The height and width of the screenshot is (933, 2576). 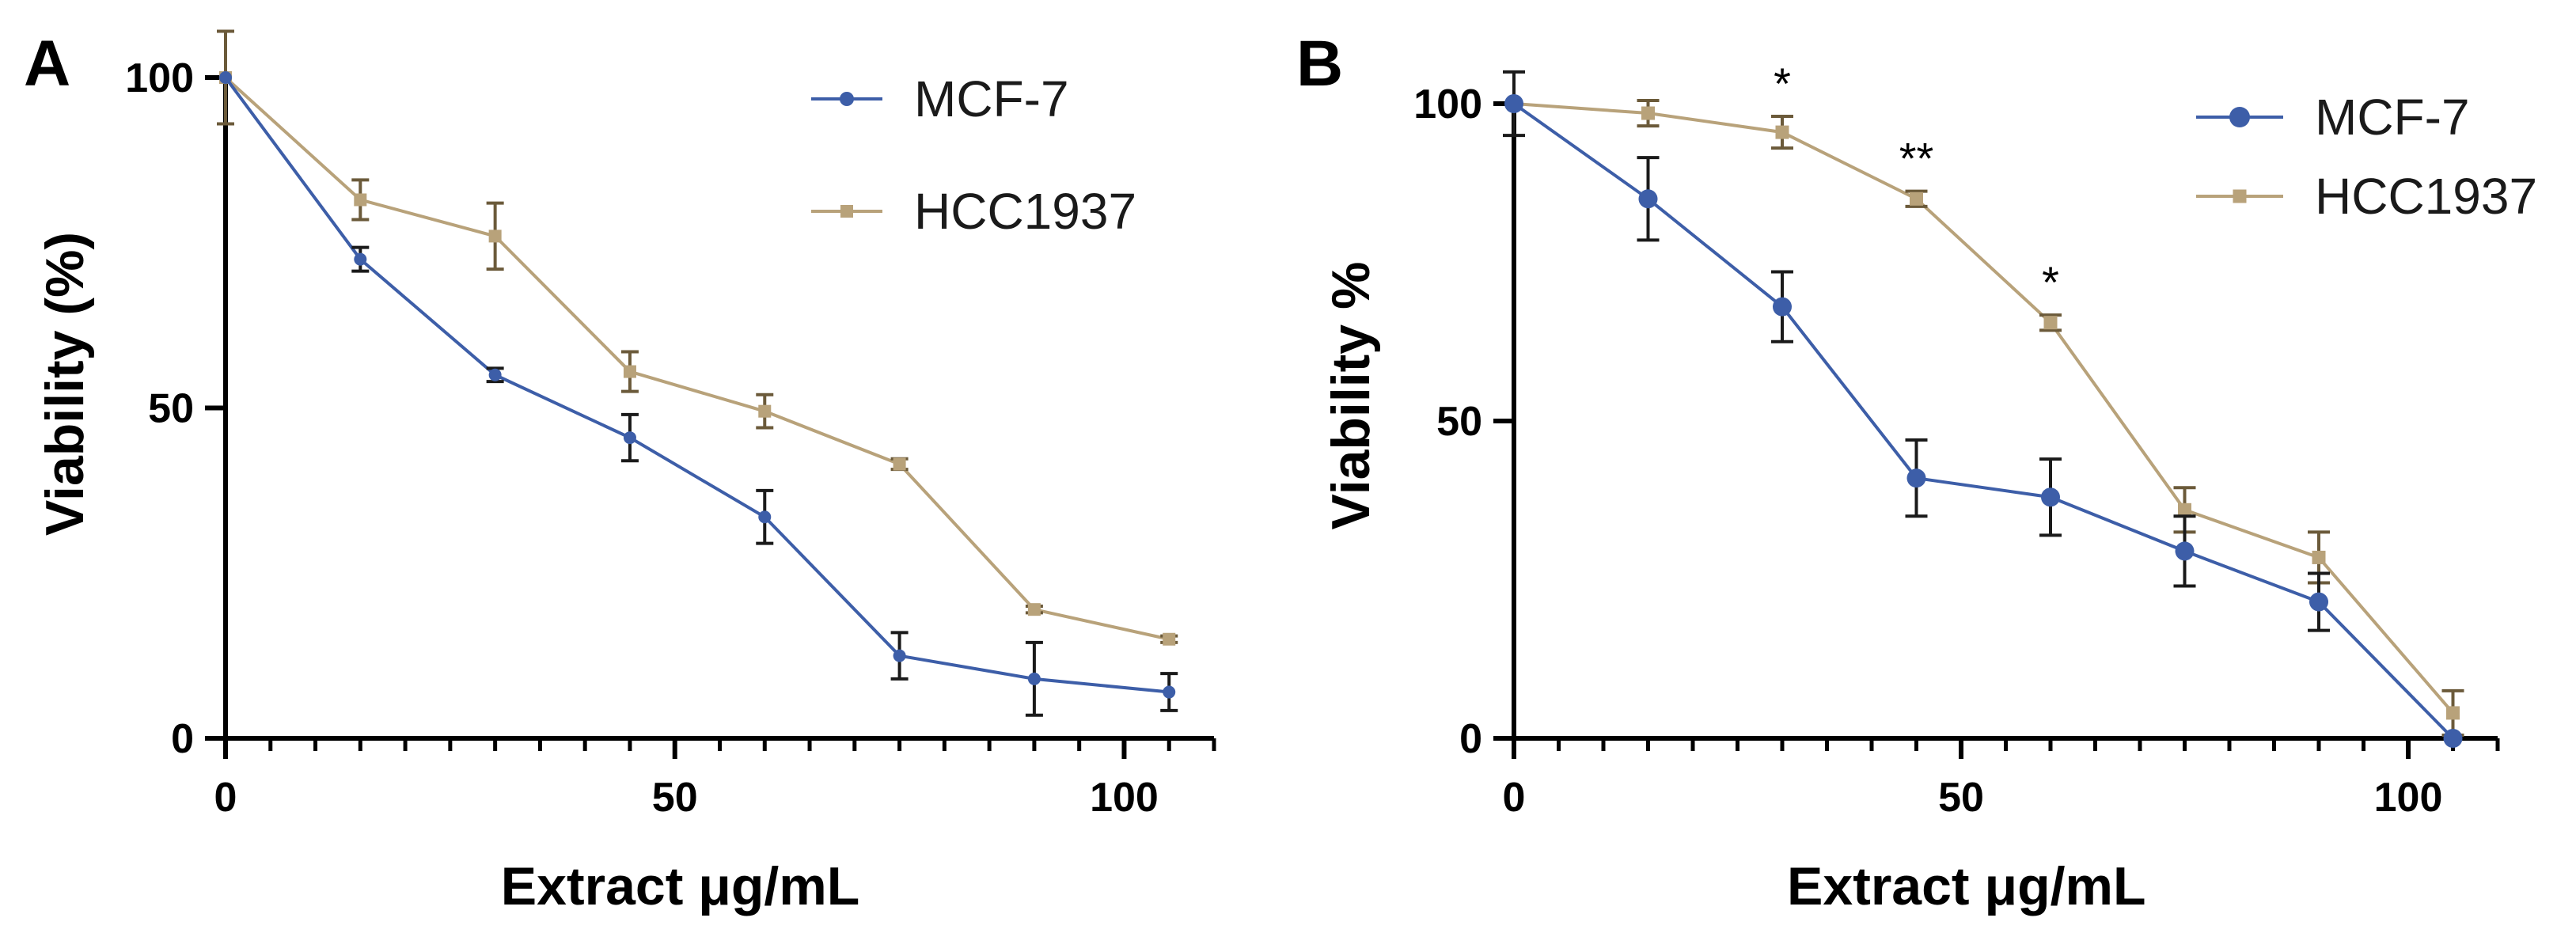 What do you see at coordinates (47, 64) in the screenshot?
I see `panel-label: A` at bounding box center [47, 64].